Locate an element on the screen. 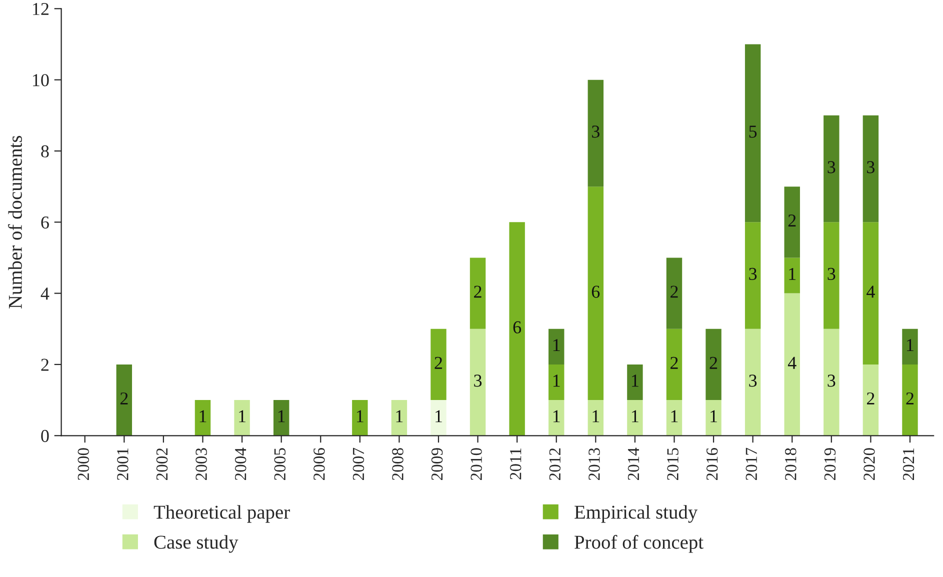 This screenshot has width=943, height=577. y-tick-label: 12 is located at coordinates (40, 8).